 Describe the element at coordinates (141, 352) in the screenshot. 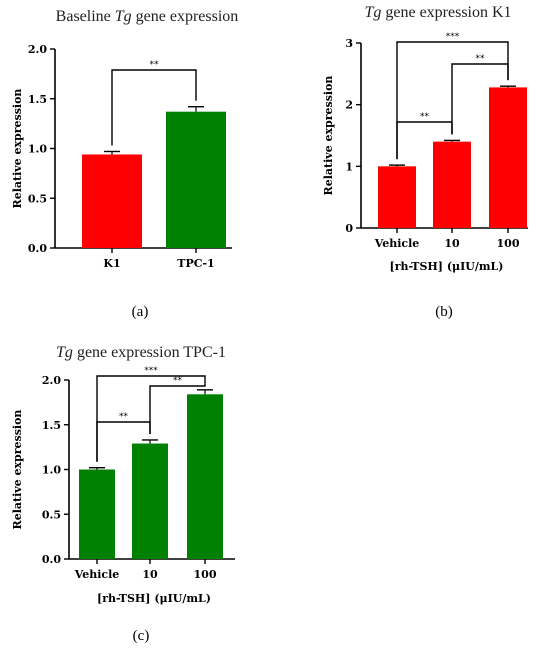

I see `chart-title: Tg gene expression TPC-1` at that location.